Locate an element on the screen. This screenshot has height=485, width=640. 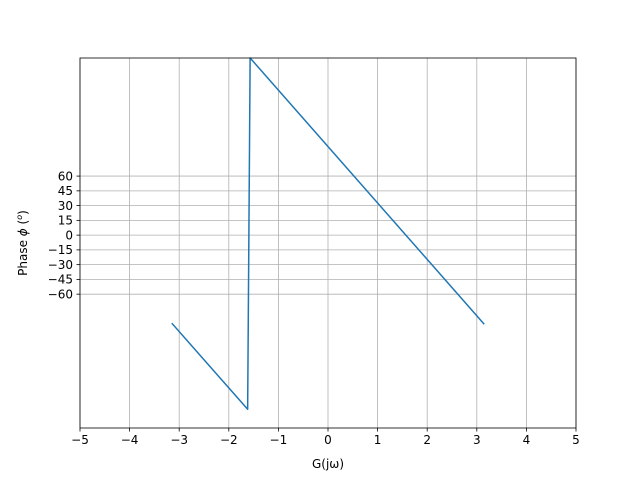
y-tick-label: 15 is located at coordinates (65, 221).